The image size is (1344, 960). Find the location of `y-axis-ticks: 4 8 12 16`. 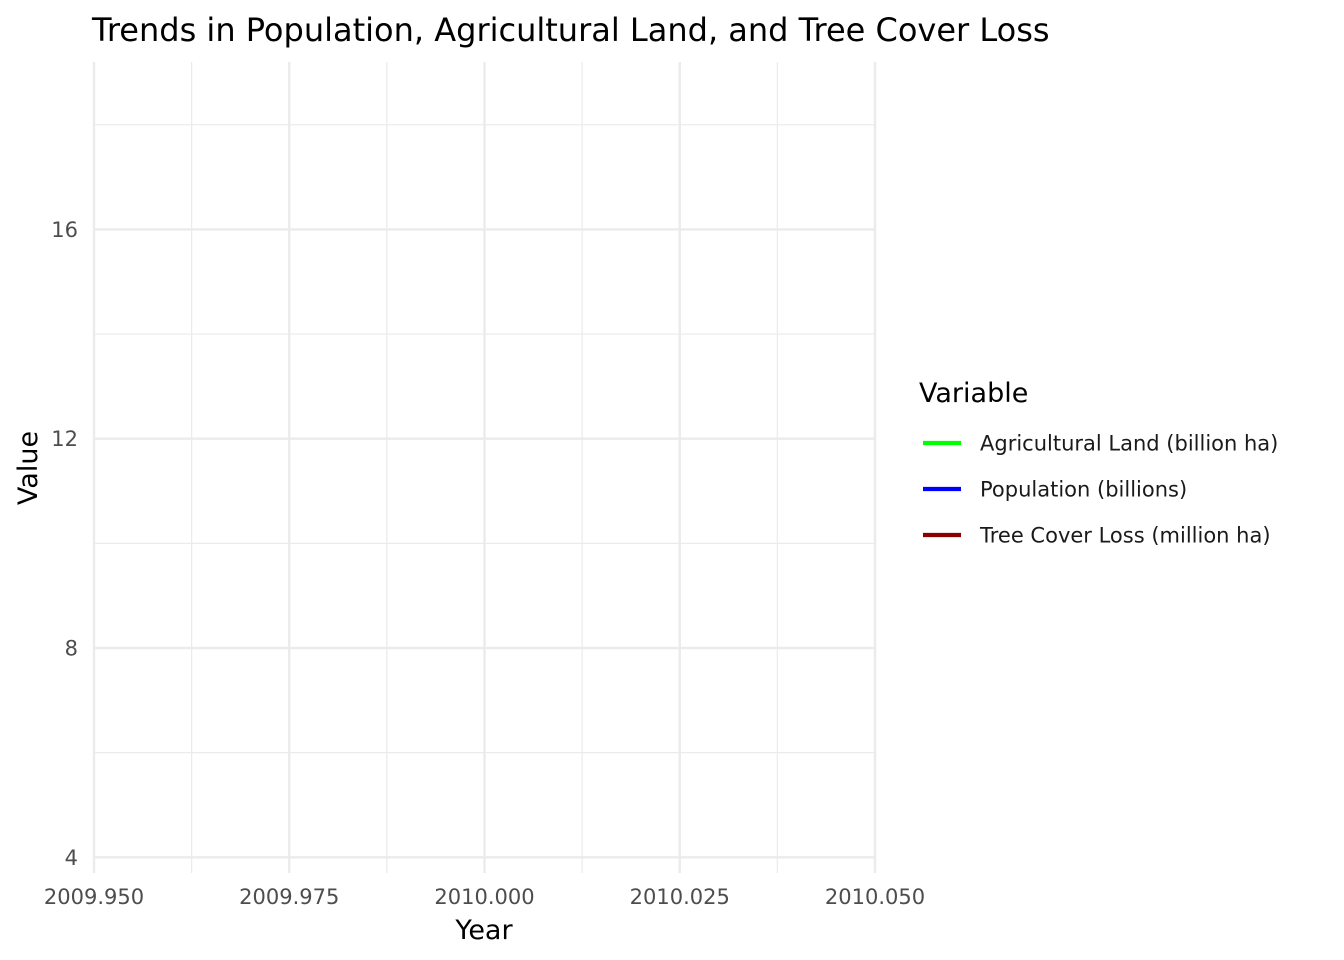

y-axis-ticks: 4 8 12 16 is located at coordinates (64, 544).